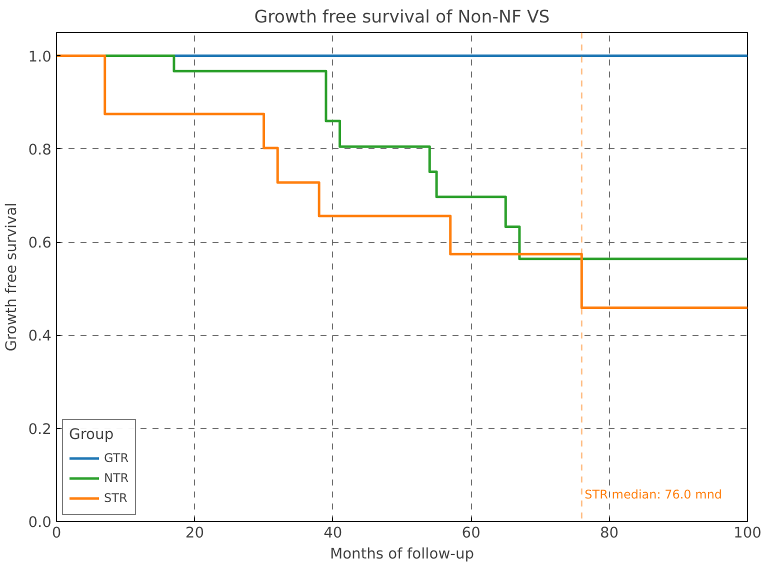 This screenshot has height=565, width=762. I want to click on legend-label: NTR, so click(116, 478).